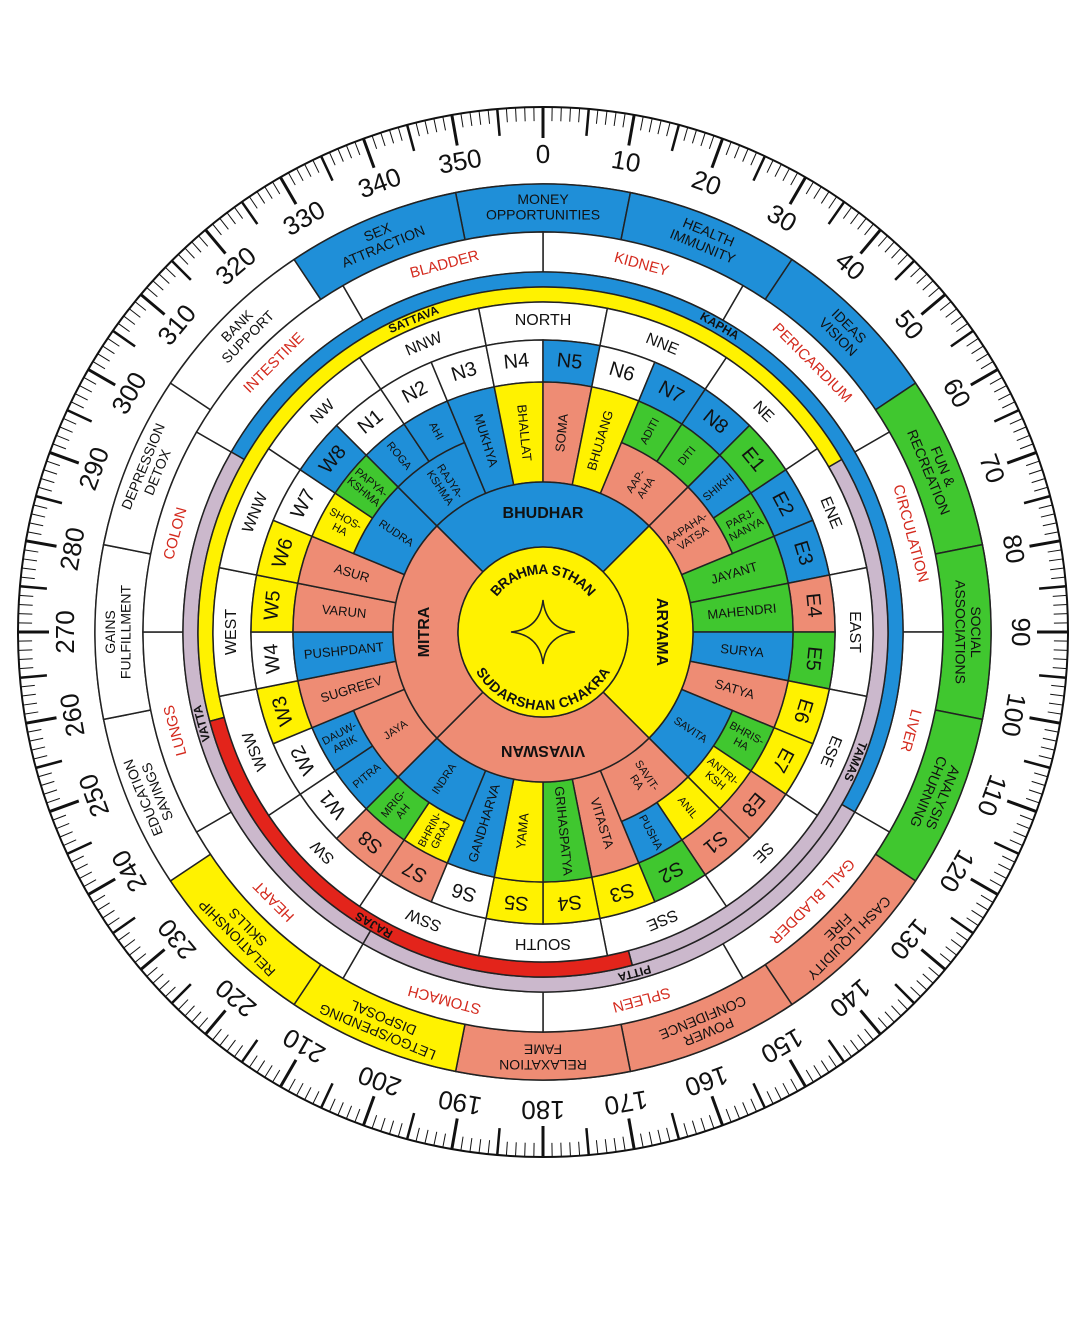  Describe the element at coordinates (543, 632) in the screenshot. I see `brahma-sthan` at that location.